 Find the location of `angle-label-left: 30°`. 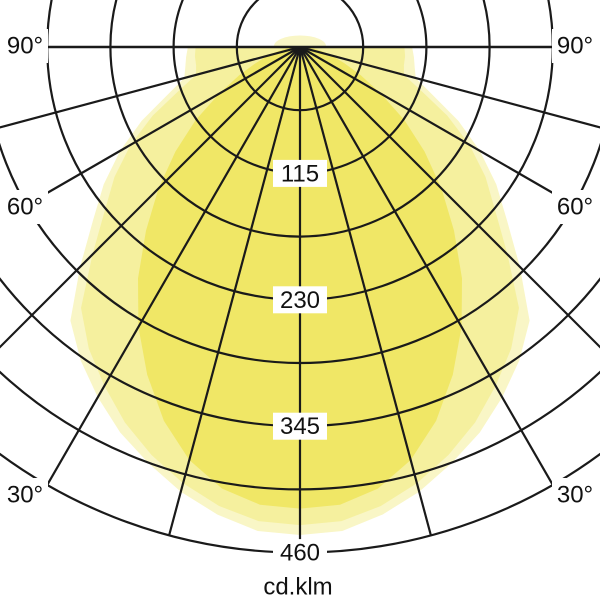

angle-label-left: 30° is located at coordinates (25, 495).